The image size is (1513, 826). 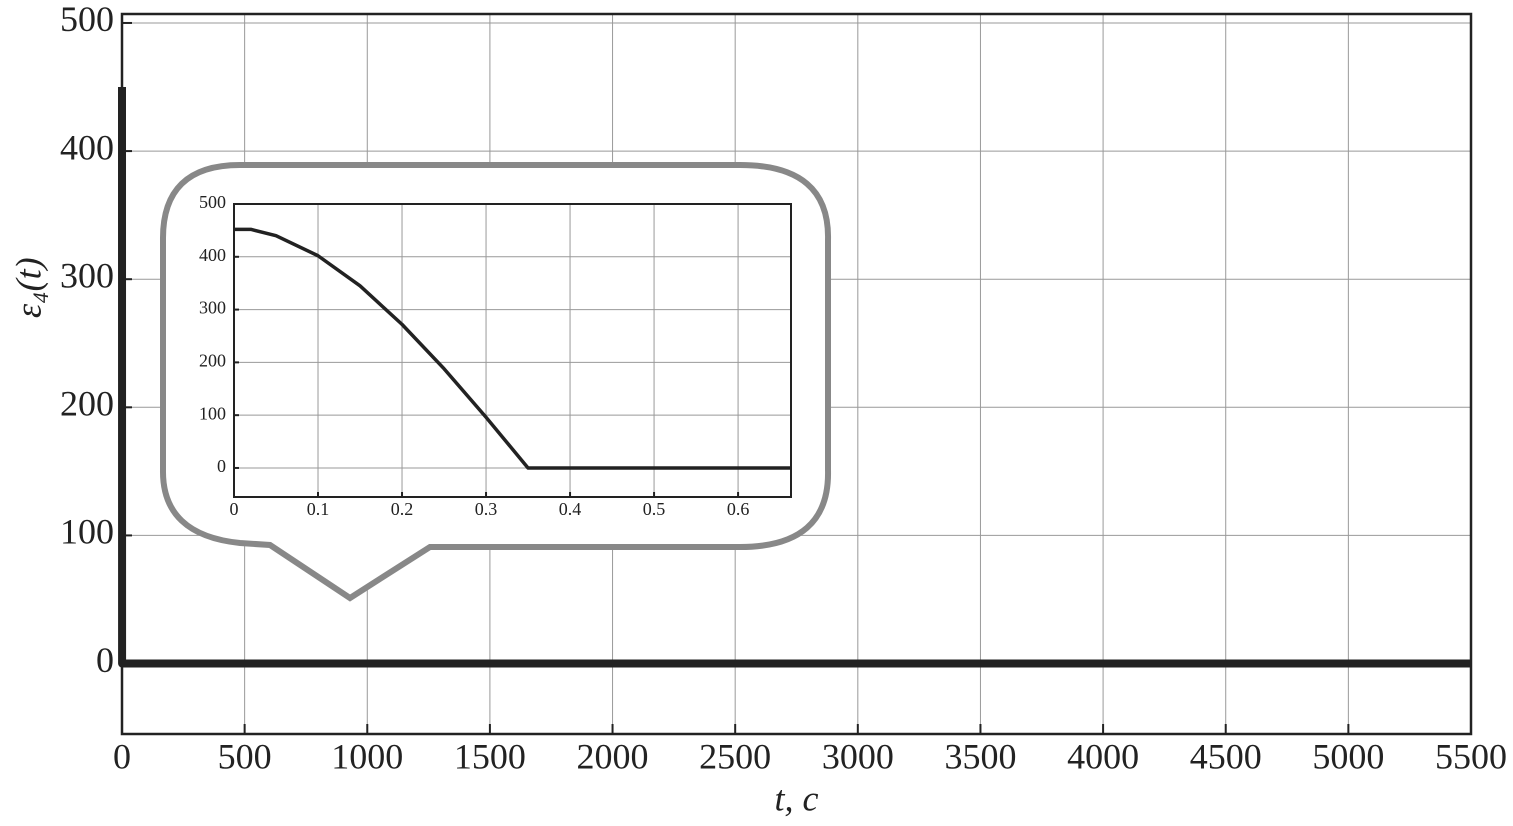 I want to click on y-axis-label: ε₄(t), so click(x=28, y=287).